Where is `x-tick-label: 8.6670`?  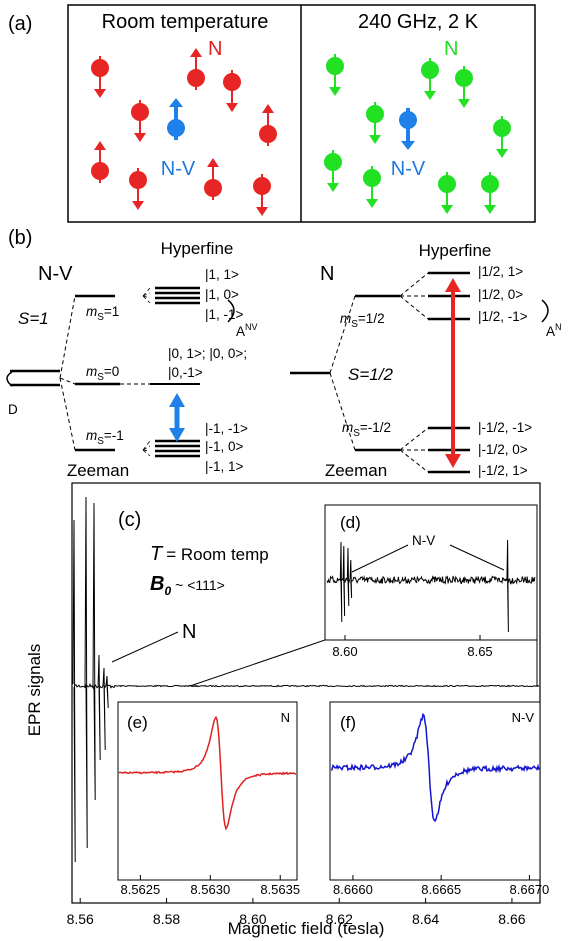
x-tick-label: 8.6670 is located at coordinates (530, 889).